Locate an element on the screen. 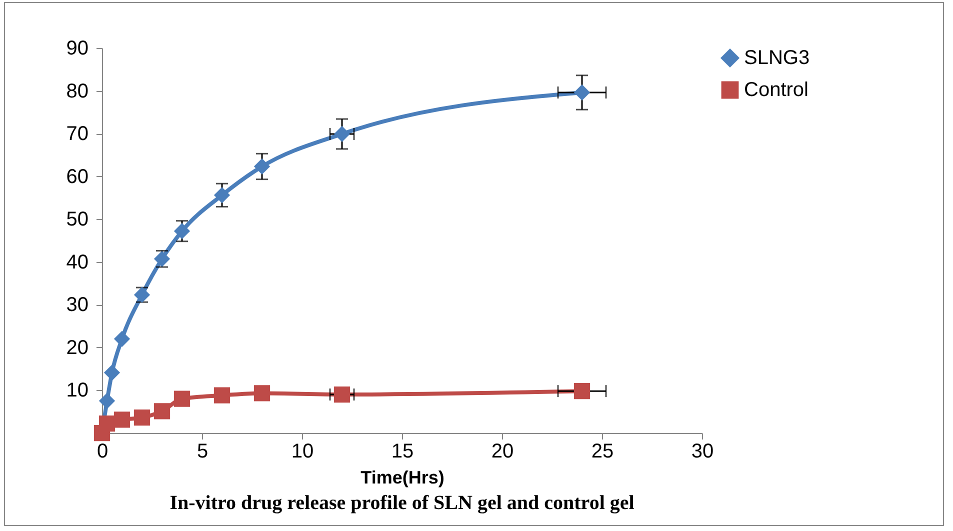  y-tick-label: 60 is located at coordinates (77, 177).